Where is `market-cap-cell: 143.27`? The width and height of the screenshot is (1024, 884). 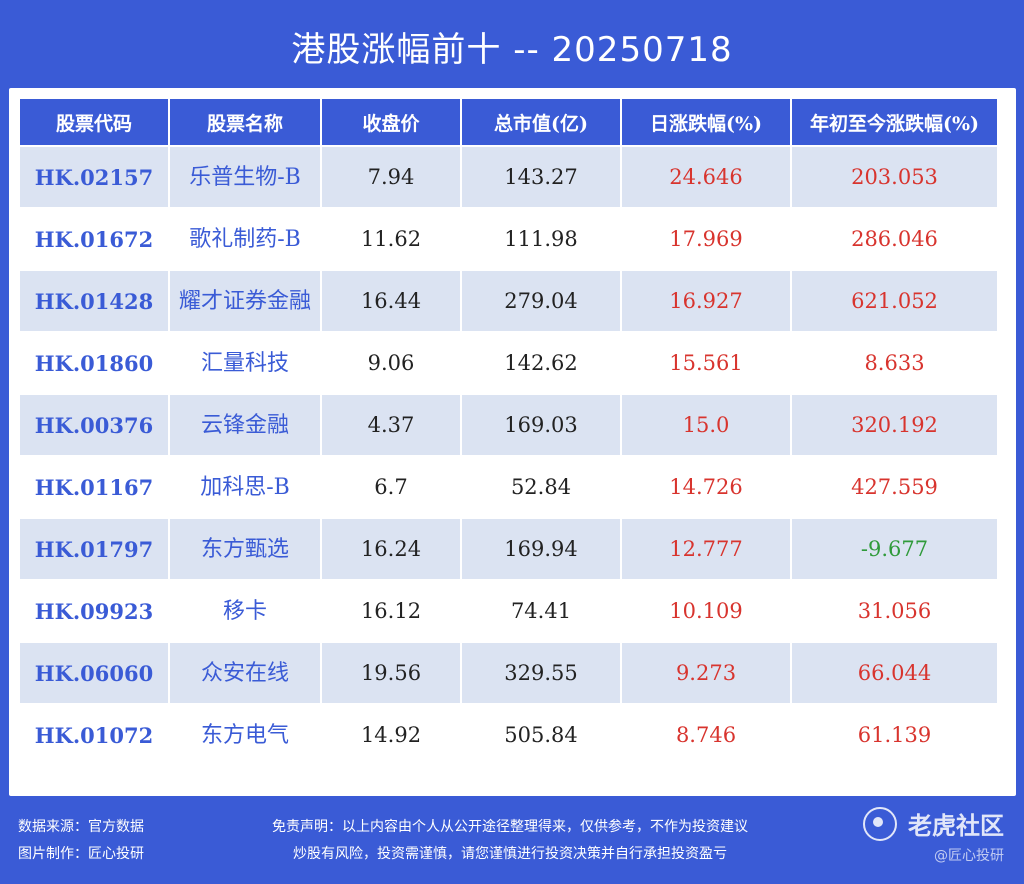
market-cap-cell: 143.27 is located at coordinates (541, 177).